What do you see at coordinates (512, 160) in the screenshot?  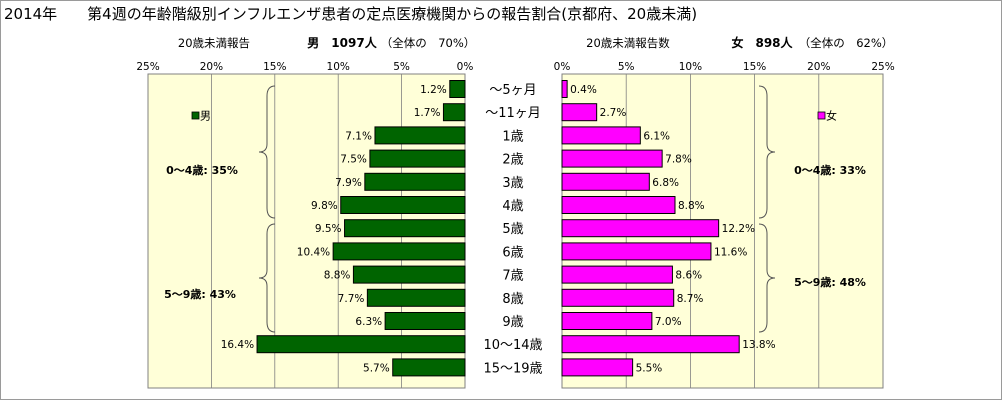 I see `category-label: 2歳` at bounding box center [512, 160].